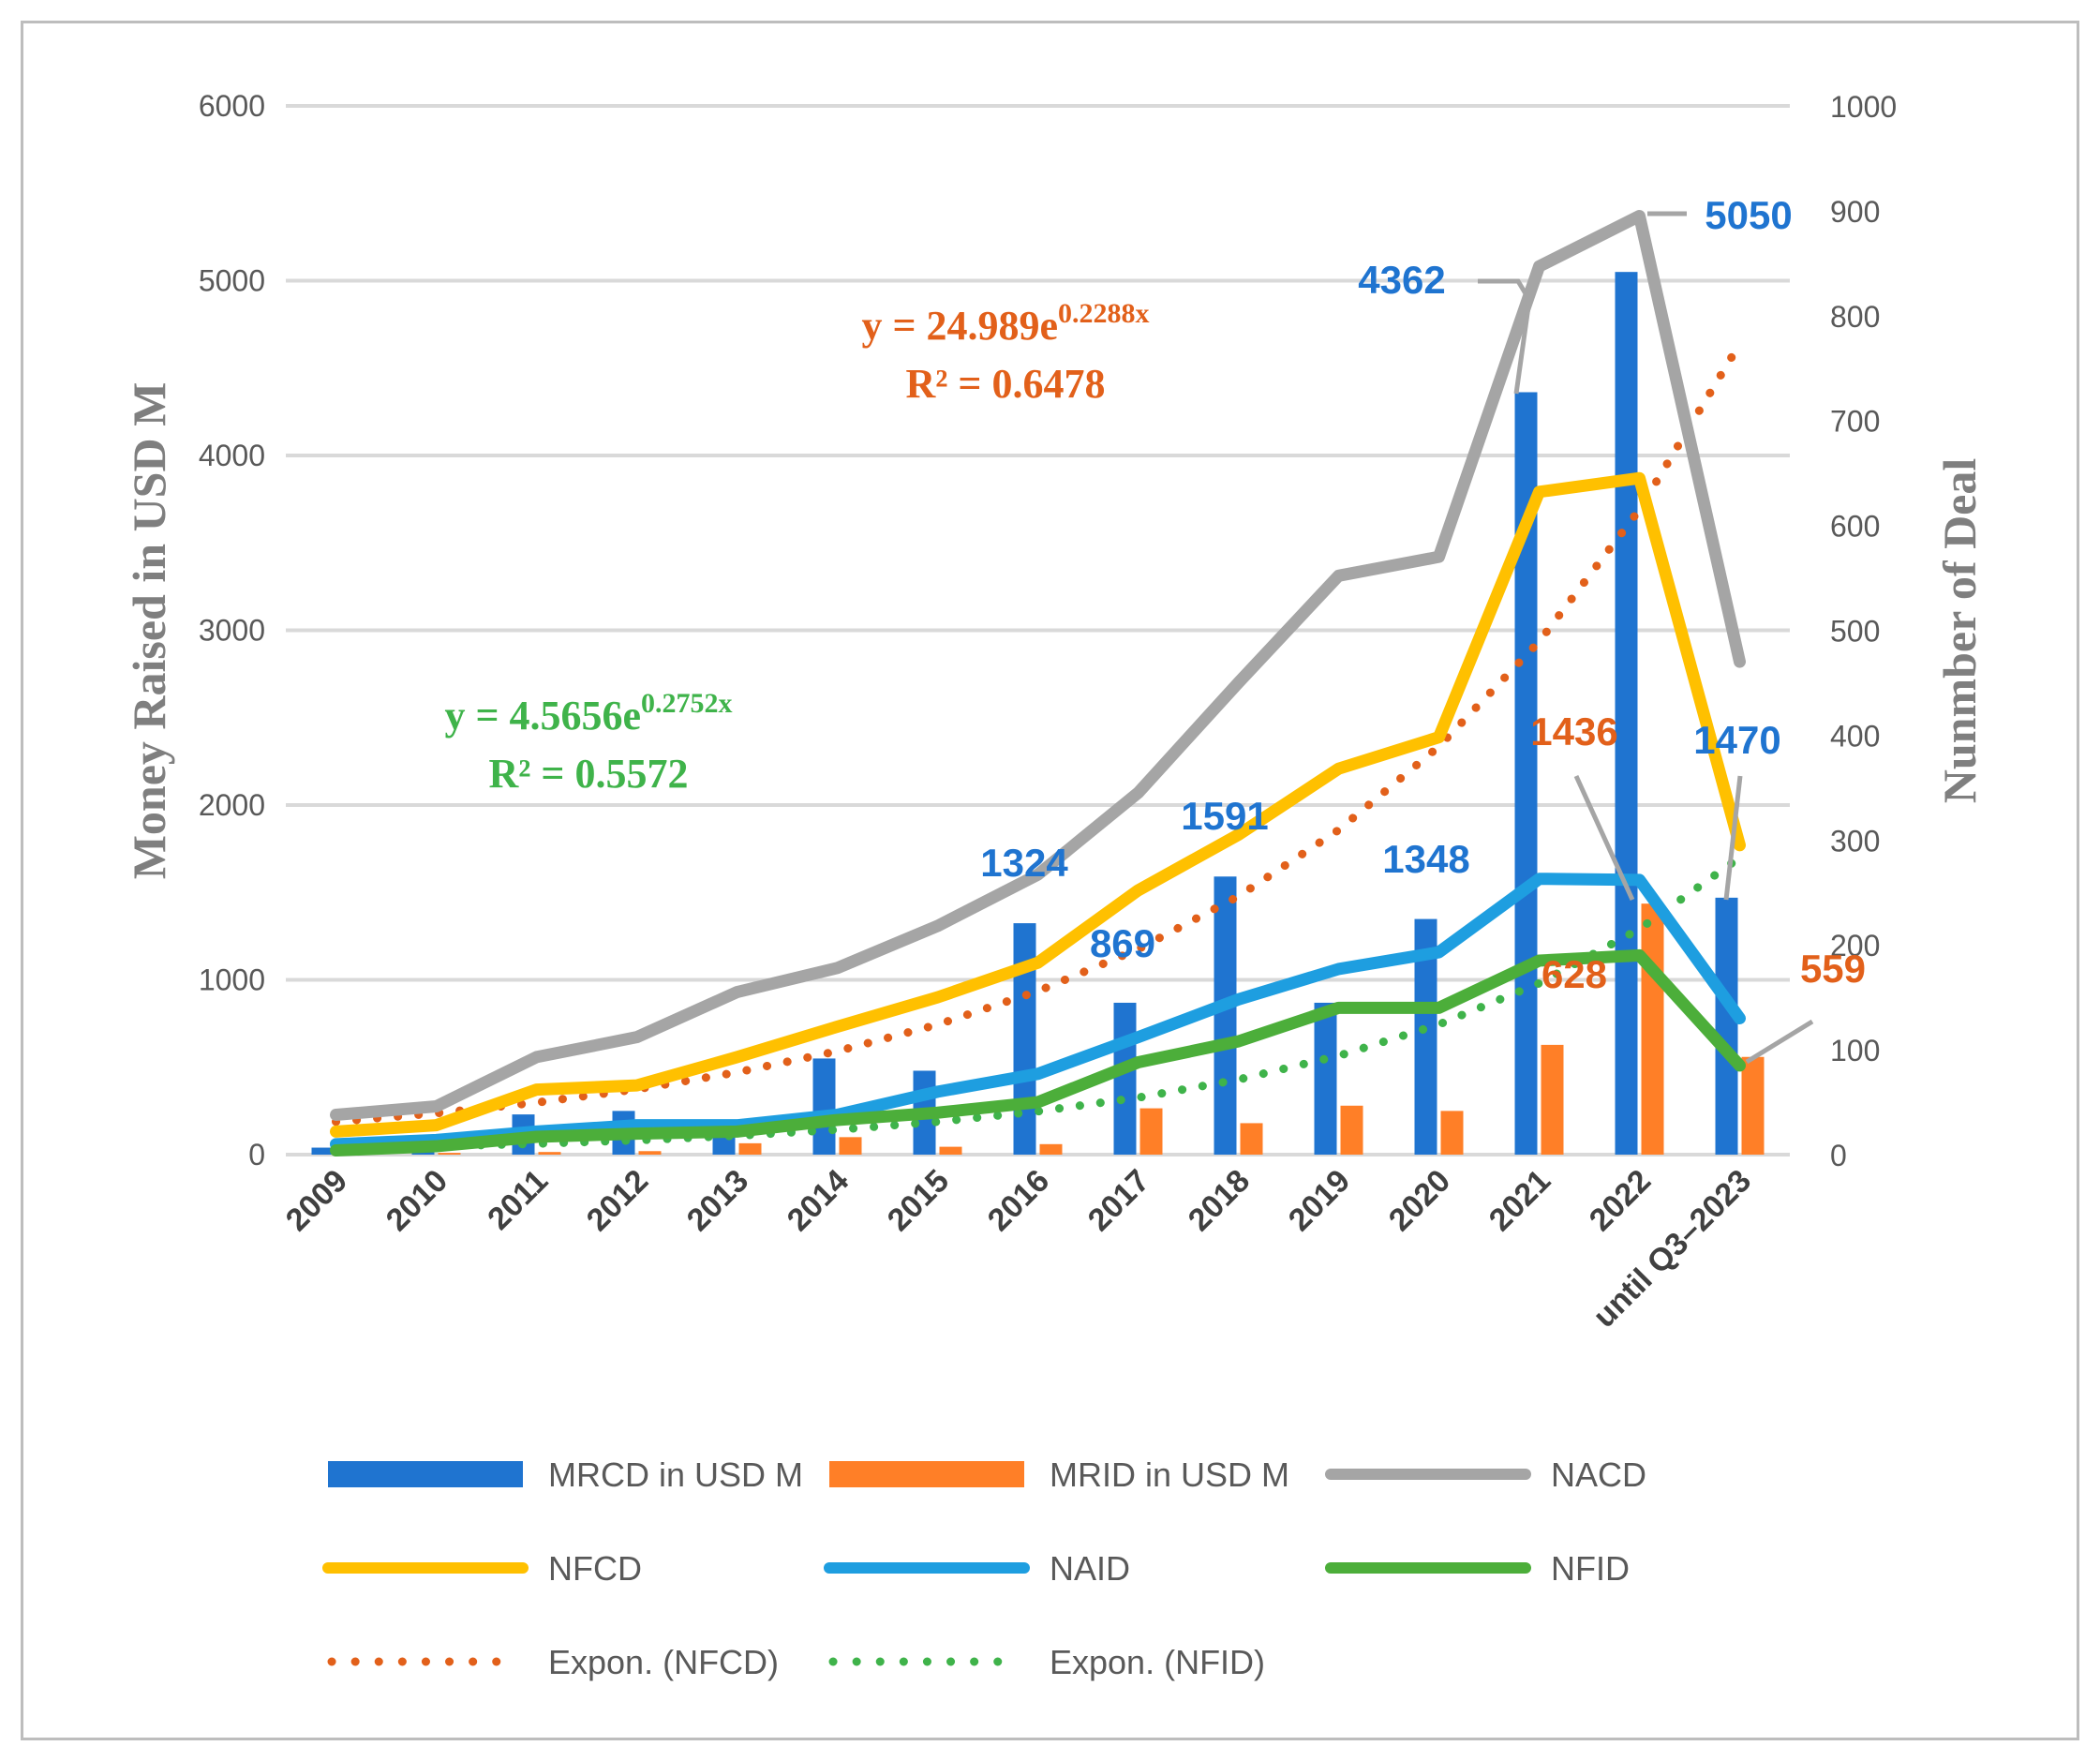  I want to click on y-right-tick-label: 300, so click(1855, 841).